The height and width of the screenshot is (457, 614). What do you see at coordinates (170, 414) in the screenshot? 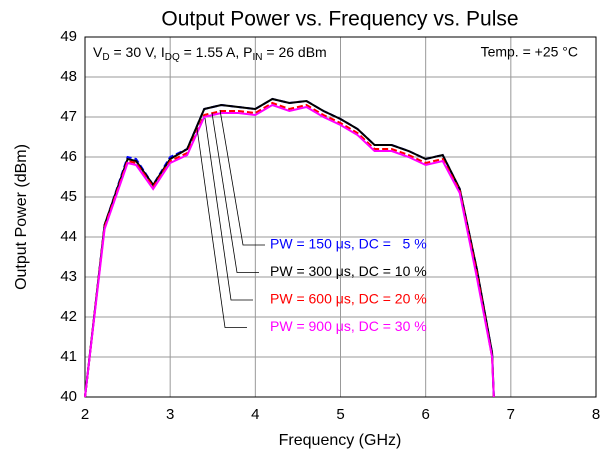
I see `x-tick-label: 3` at bounding box center [170, 414].